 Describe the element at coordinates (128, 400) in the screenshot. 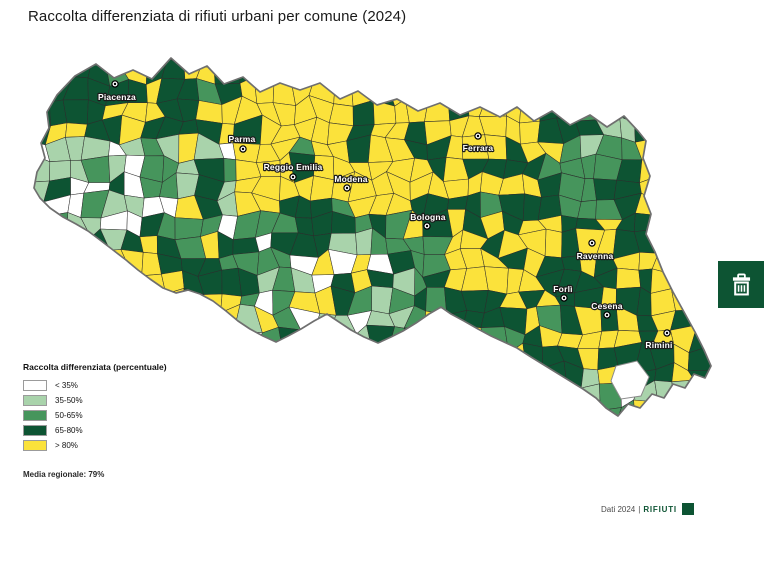

I see `legend-item: 35-50%` at that location.